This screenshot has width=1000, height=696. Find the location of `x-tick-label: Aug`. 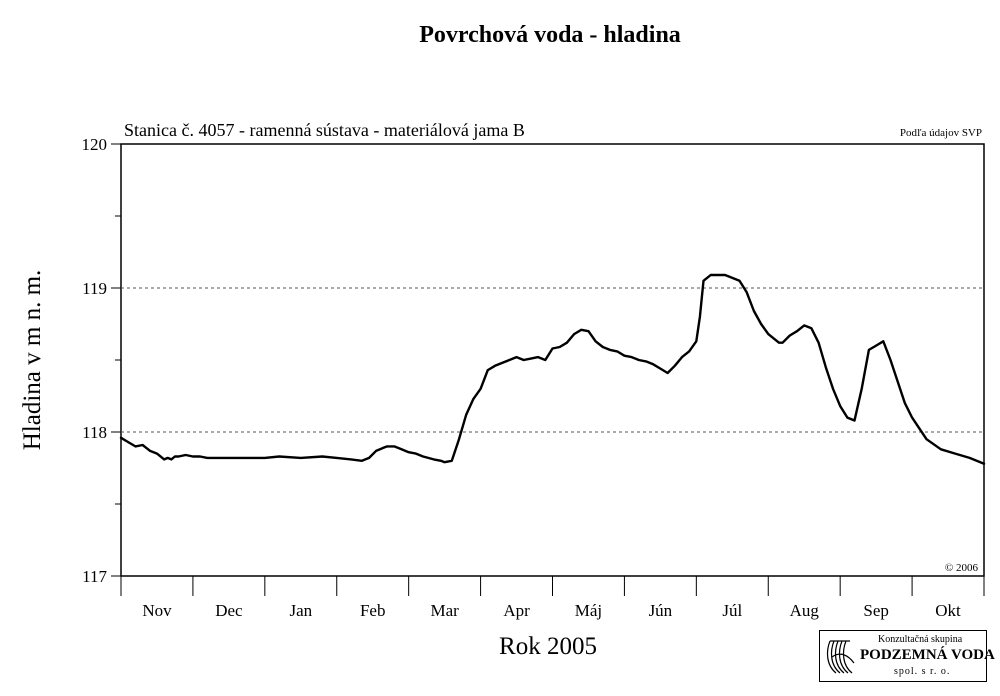

x-tick-label: Aug is located at coordinates (805, 610).